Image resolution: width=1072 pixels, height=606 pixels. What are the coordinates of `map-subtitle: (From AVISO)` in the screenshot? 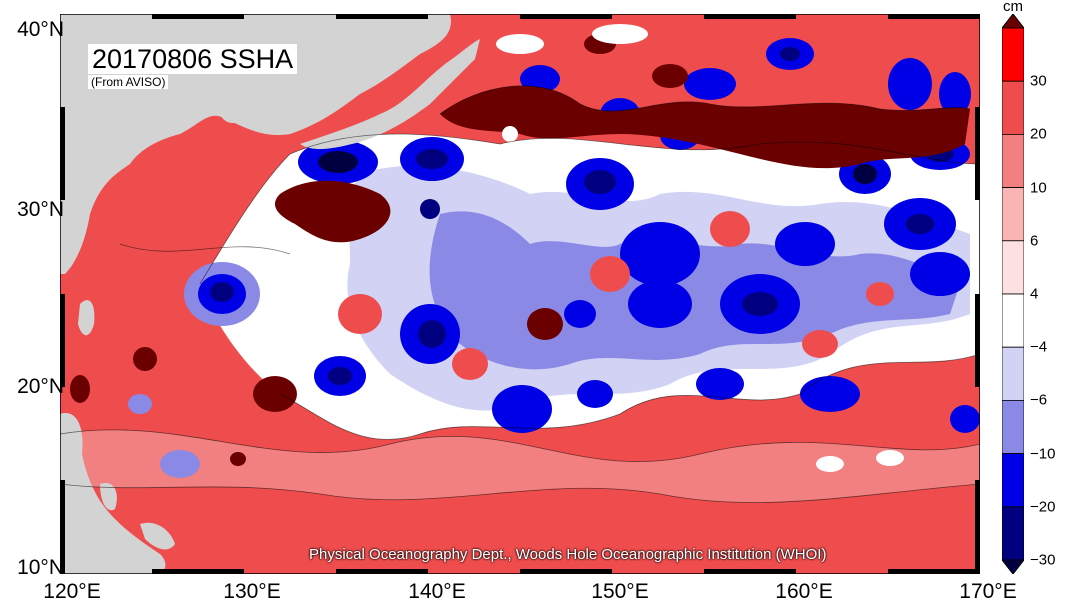 It's located at (128, 82).